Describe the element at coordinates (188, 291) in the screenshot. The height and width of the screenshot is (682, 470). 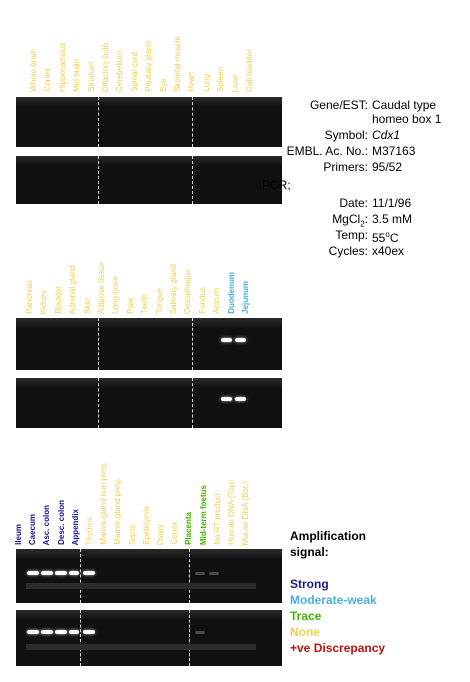
I see `lane-label: Oesophagus` at that location.